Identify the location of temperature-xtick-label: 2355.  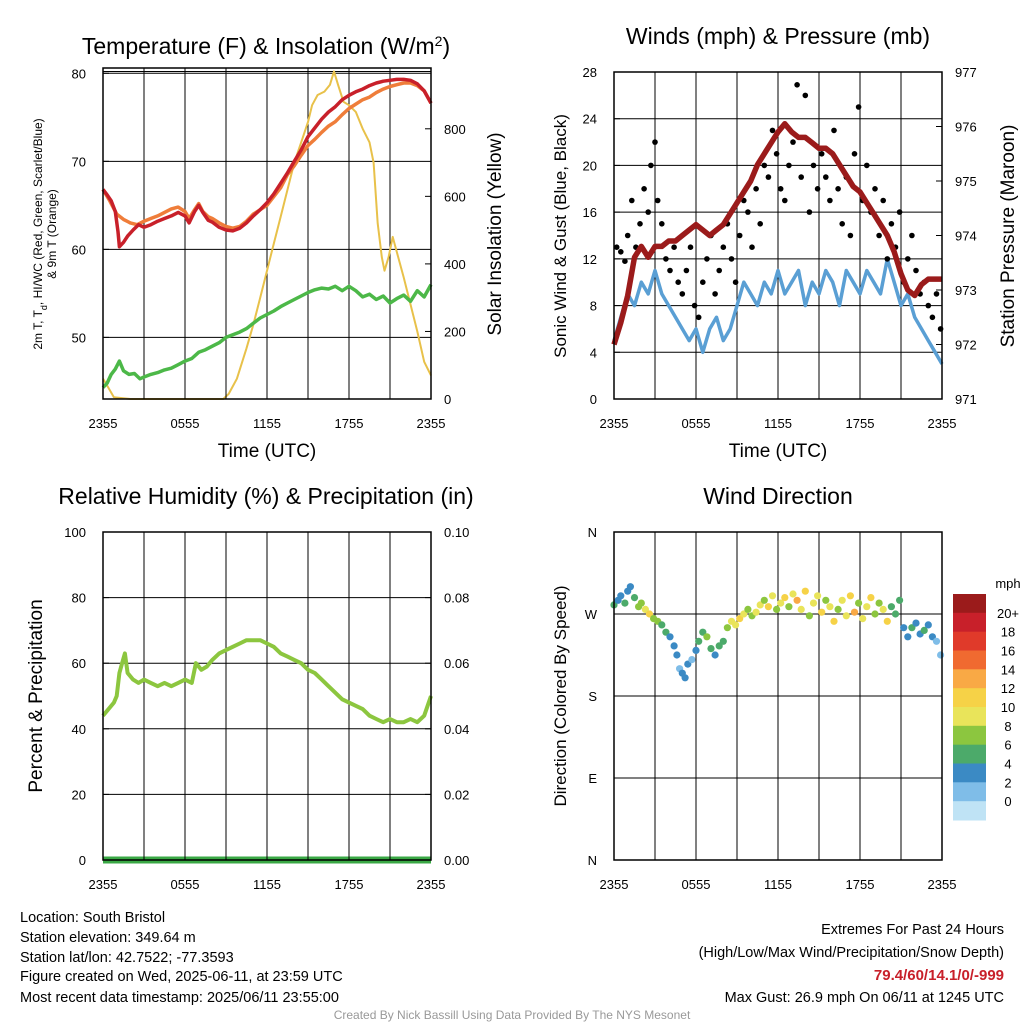
(103, 423).